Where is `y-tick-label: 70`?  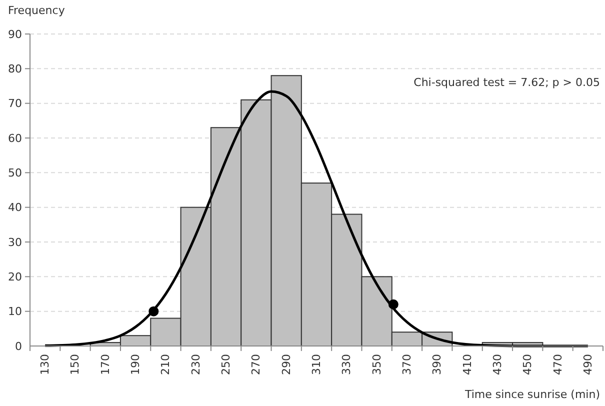
y-tick-label: 70 is located at coordinates (15, 103).